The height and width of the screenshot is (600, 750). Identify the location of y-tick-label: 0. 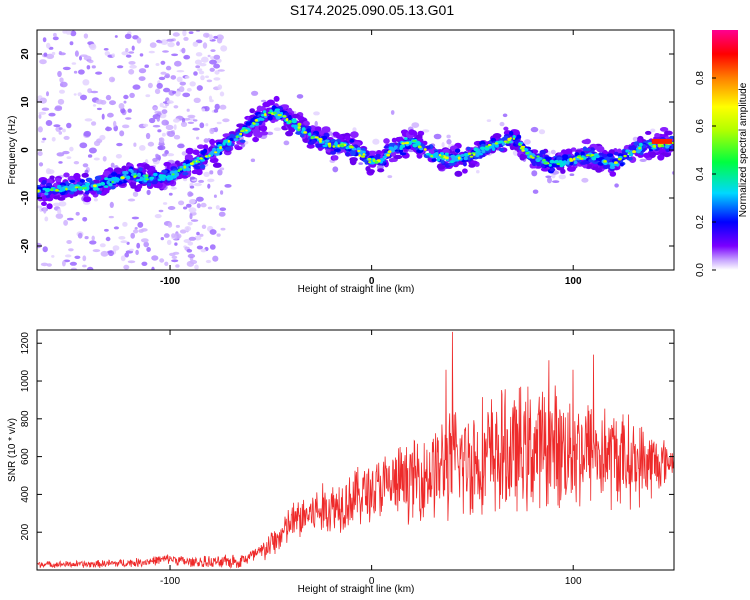
(25, 150).